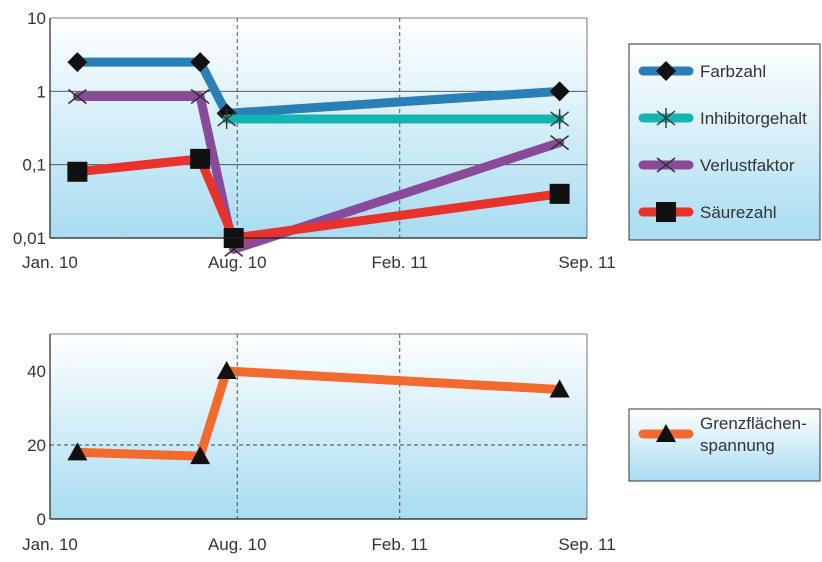 The height and width of the screenshot is (562, 822). I want to click on y-tick-label: 1, so click(41, 91).